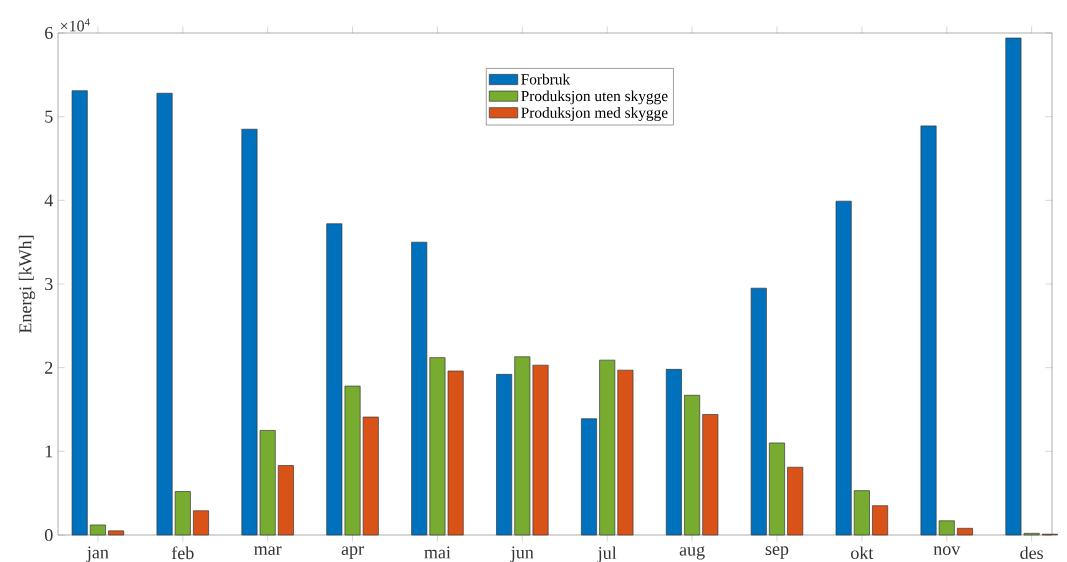  What do you see at coordinates (546, 79) in the screenshot?
I see `legend-label: Forbruk` at bounding box center [546, 79].